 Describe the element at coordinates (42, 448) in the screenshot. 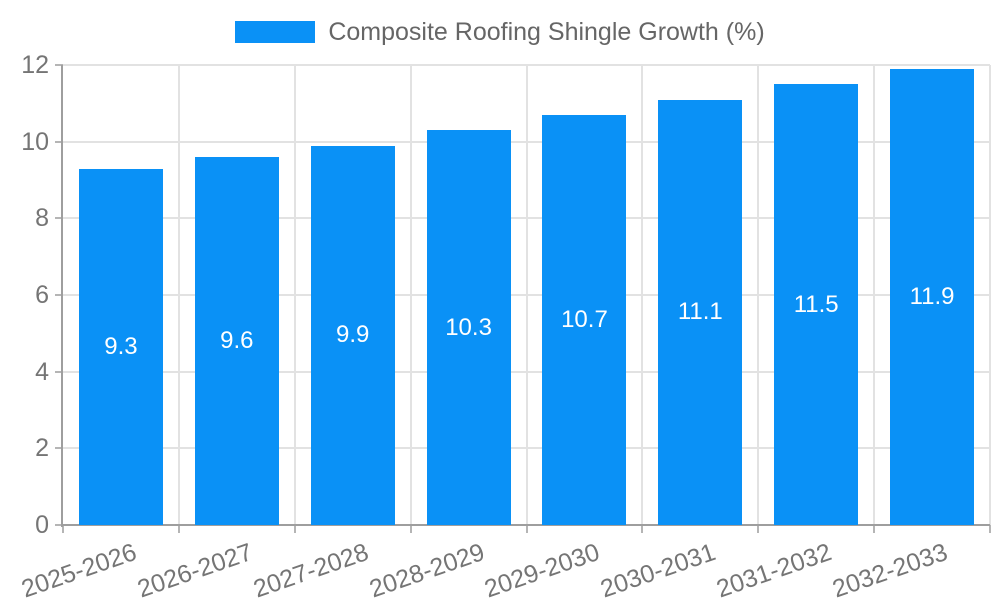

I see `y-tick-label: 2` at that location.